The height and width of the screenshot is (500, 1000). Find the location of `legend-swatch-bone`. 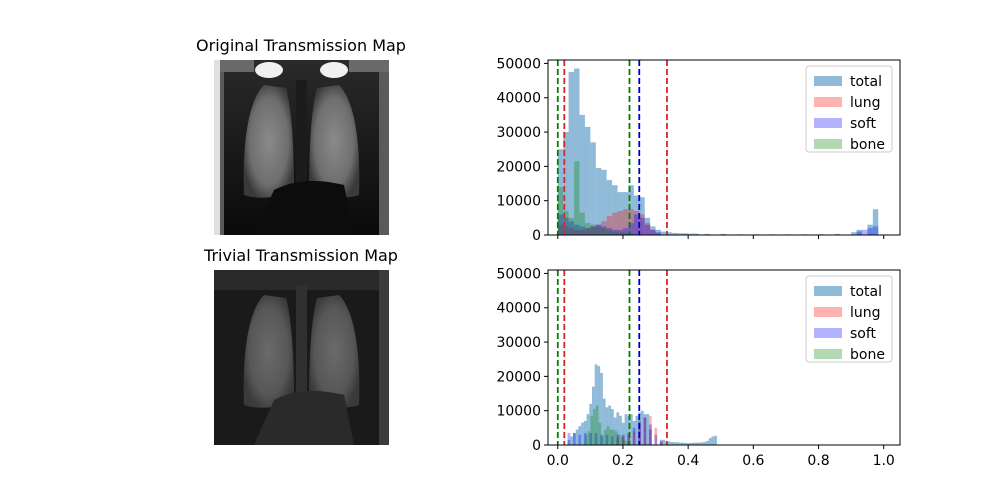

legend-swatch-bone is located at coordinates (828, 144).